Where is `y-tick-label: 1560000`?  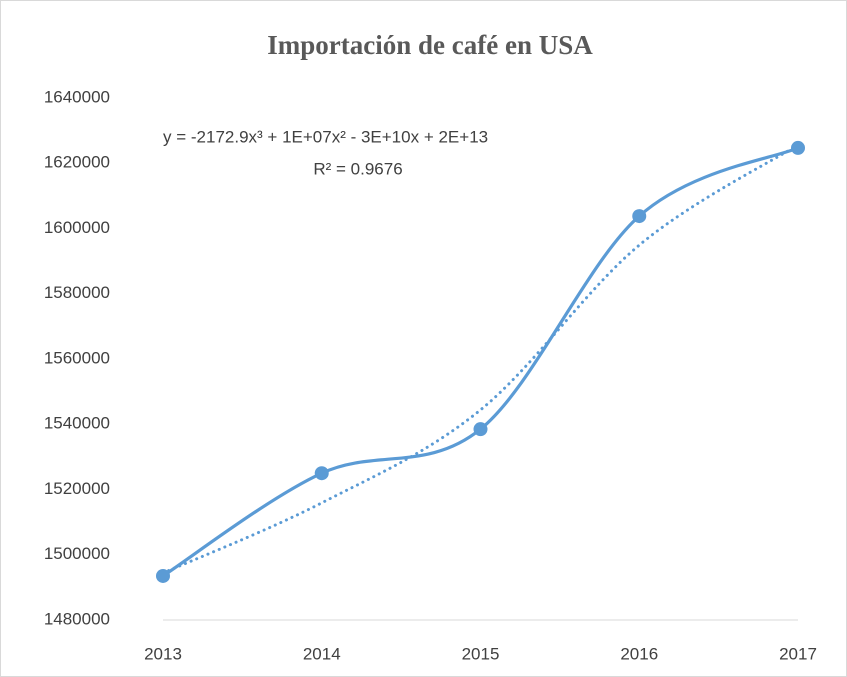
y-tick-label: 1560000 is located at coordinates (77, 357).